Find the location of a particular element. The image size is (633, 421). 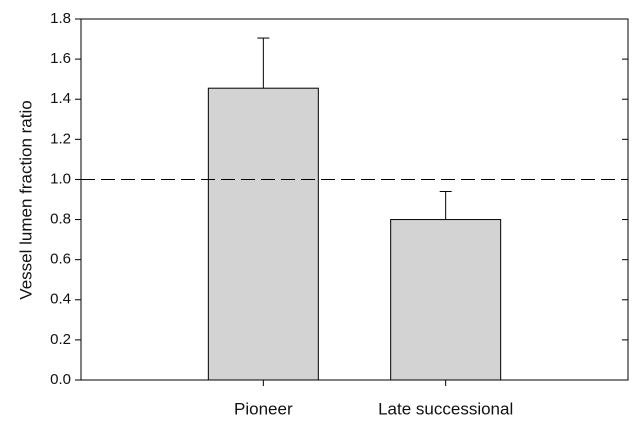

y-tick-label: 1.4 is located at coordinates (60, 98).